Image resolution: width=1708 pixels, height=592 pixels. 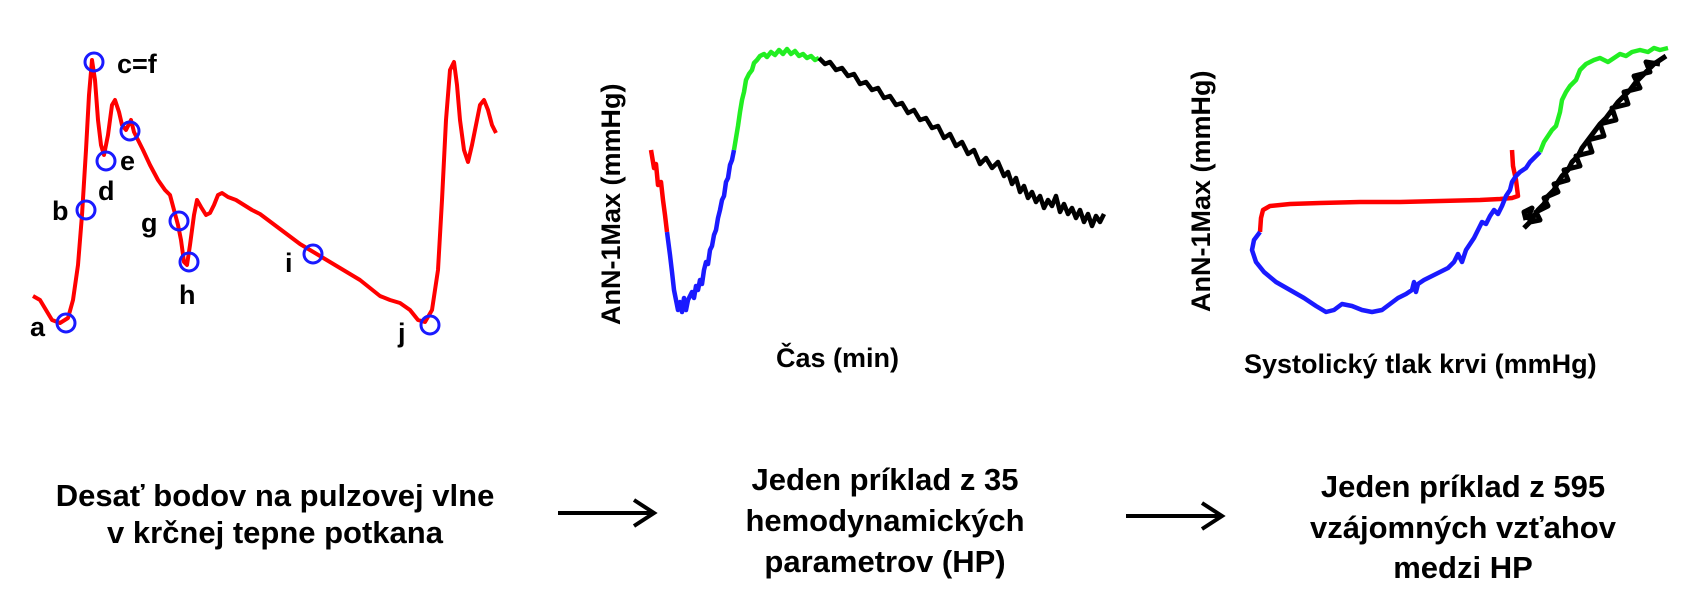 I want to click on caption-line: Desať bodov na pulzovej vlne, so click(x=275, y=495).